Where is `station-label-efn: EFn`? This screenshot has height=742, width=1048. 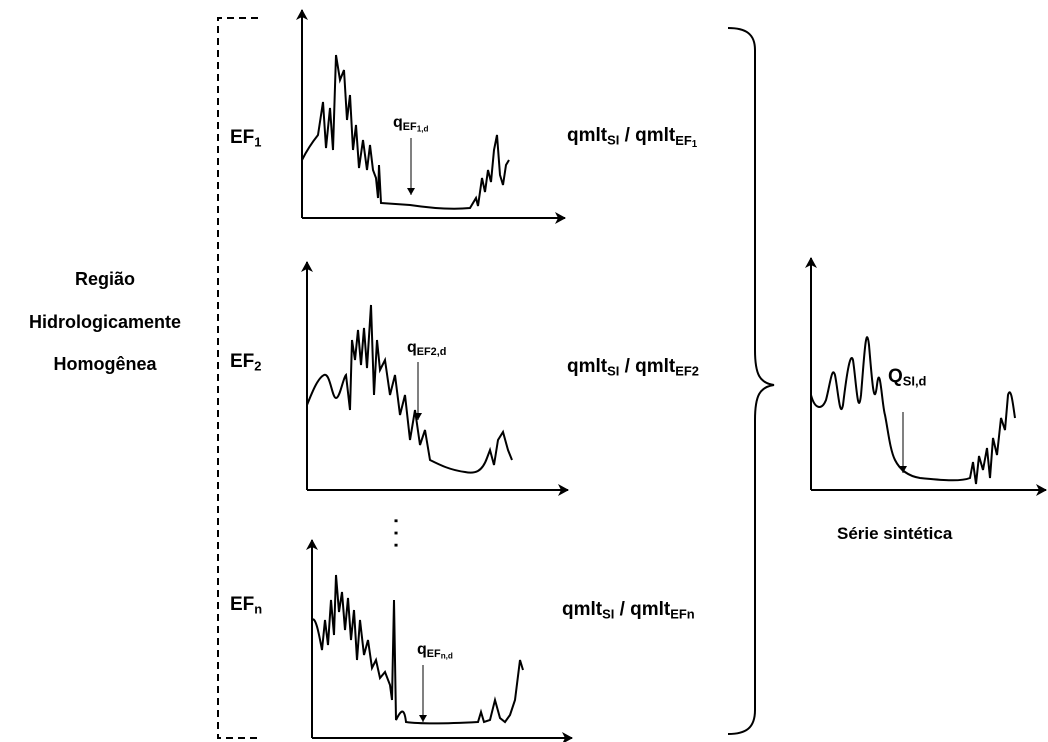
station-label-efn: EFn is located at coordinates (246, 605).